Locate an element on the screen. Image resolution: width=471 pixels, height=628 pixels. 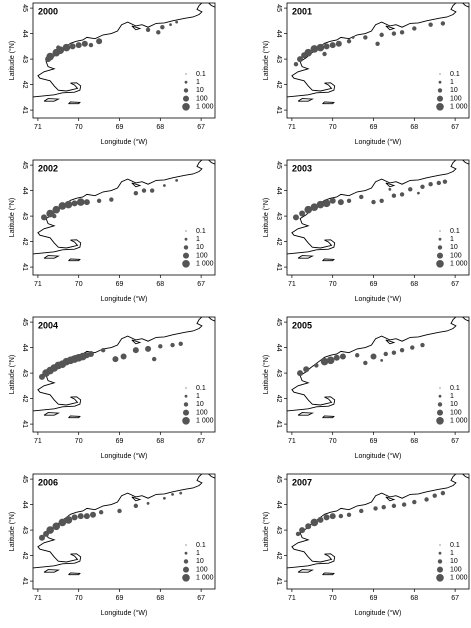
x-tick-label: 70 is located at coordinates (333, 598).